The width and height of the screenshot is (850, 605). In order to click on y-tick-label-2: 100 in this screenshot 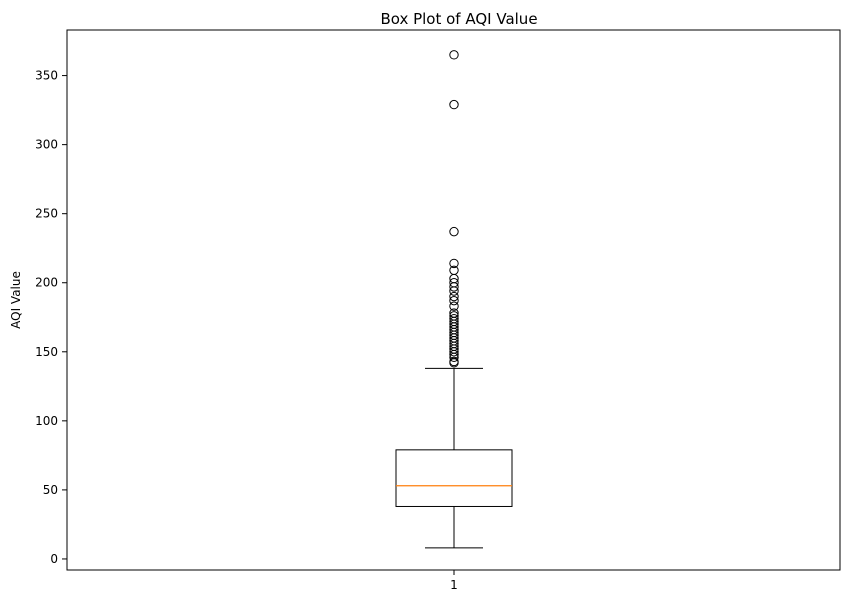, I will do `click(46, 421)`.